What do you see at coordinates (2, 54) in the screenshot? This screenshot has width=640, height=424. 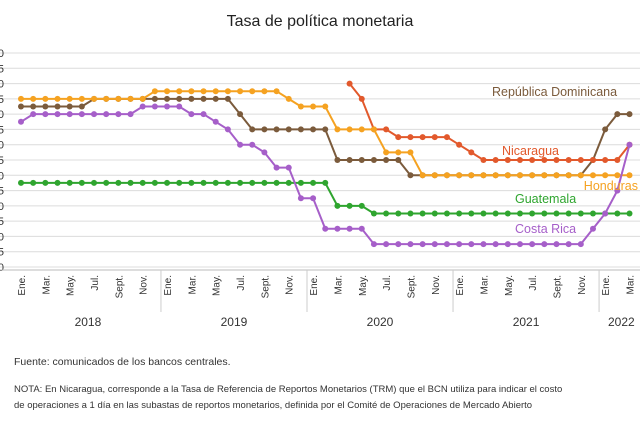 I see `y-tick-label: 7.0` at bounding box center [2, 54].